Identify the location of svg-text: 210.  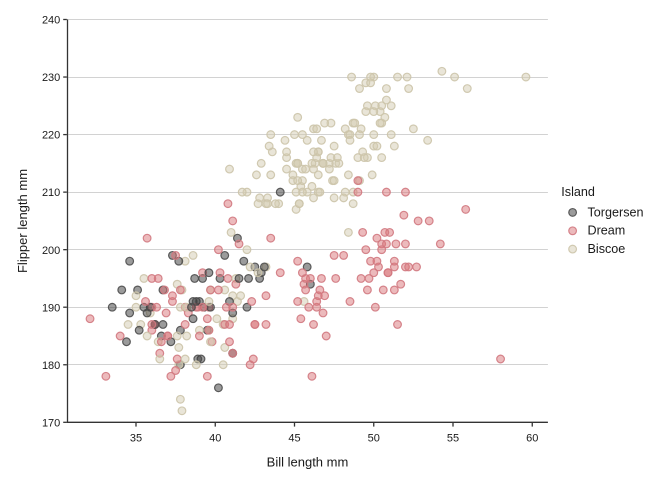
(51, 193).